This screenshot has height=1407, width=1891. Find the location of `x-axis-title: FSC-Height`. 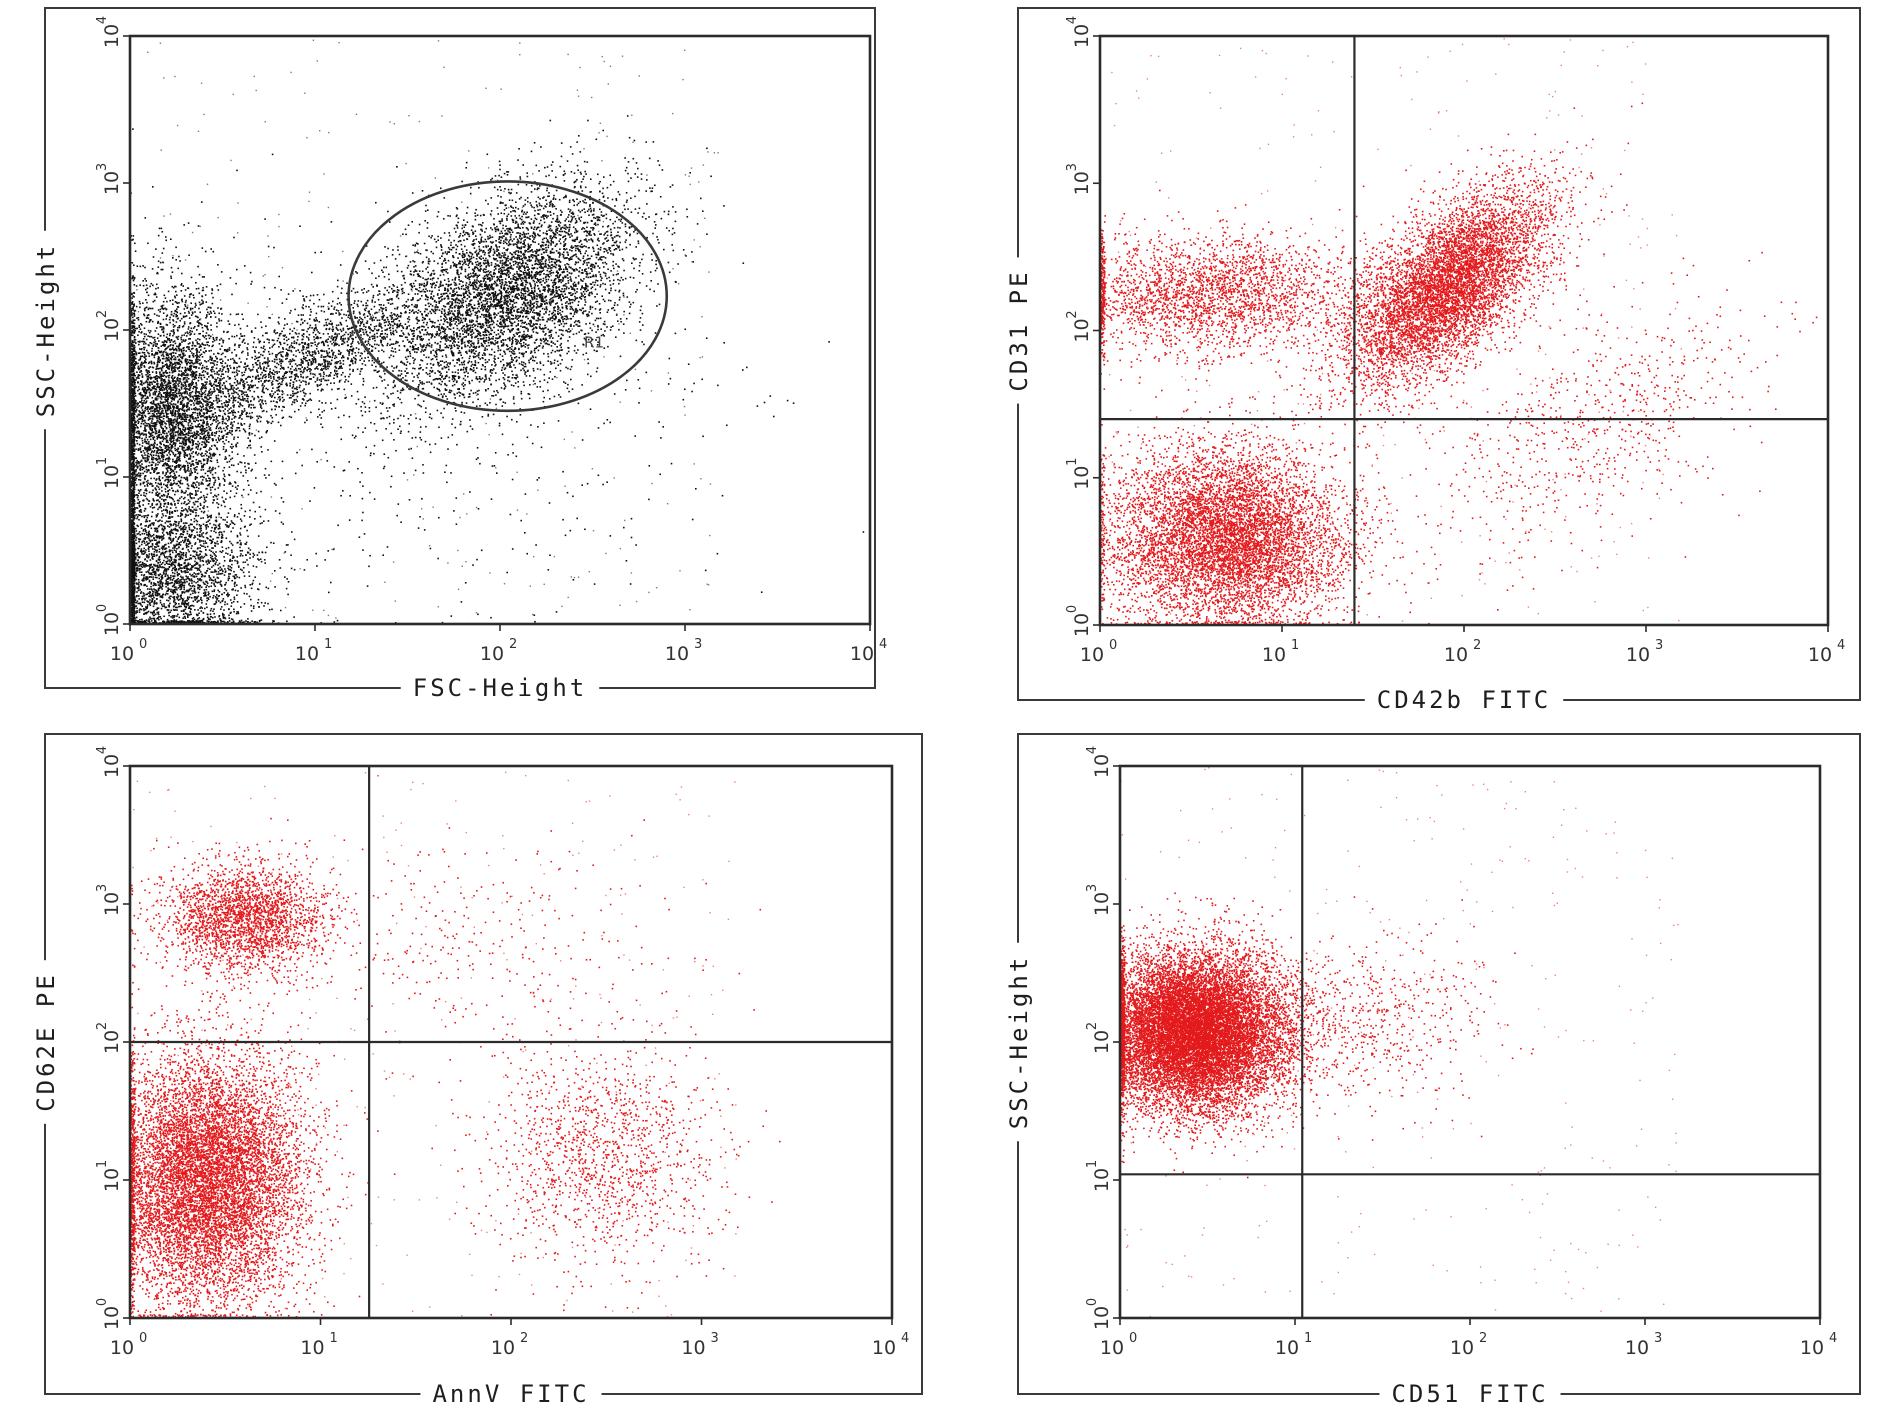

x-axis-title: FSC-Height is located at coordinates (500, 688).